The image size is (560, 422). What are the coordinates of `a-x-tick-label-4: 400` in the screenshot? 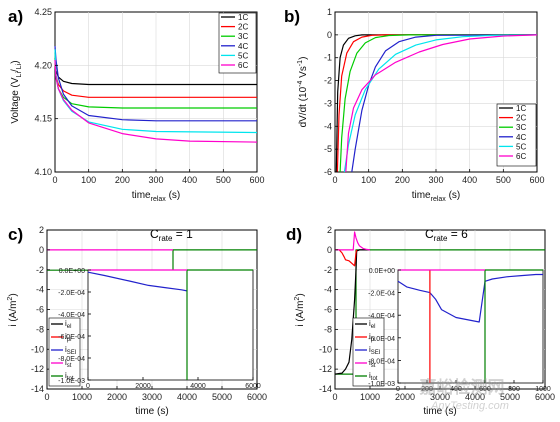 It's located at (189, 180).